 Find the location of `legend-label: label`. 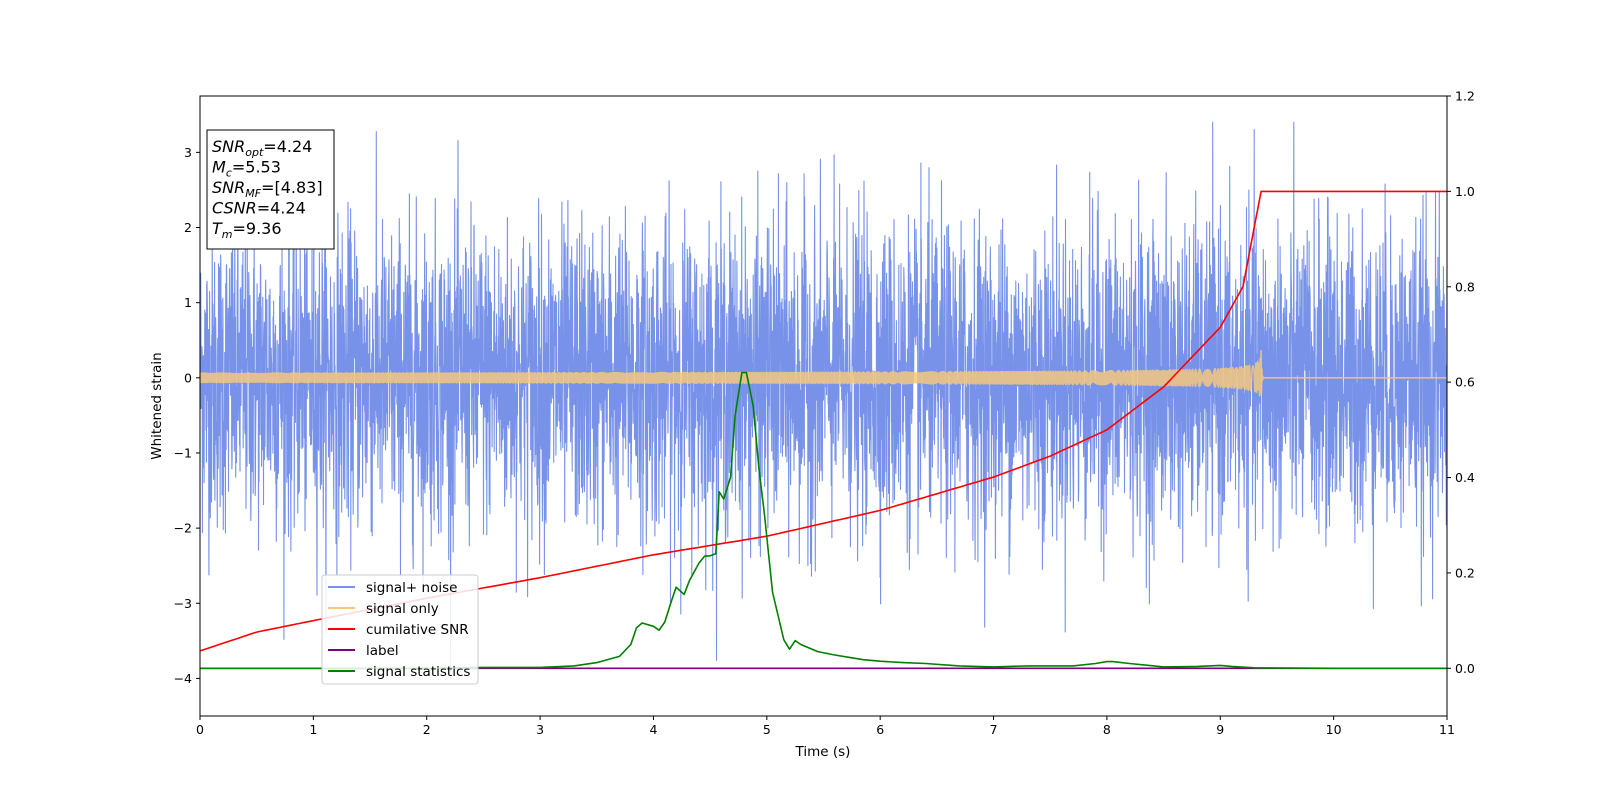

legend-label: label is located at coordinates (382, 651).